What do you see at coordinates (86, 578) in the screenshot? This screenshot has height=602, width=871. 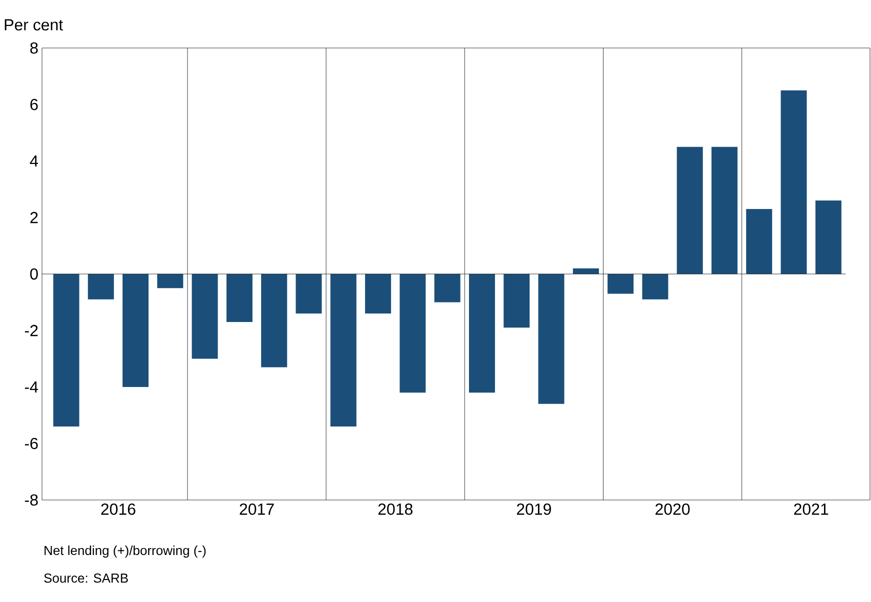 I see `source-note: Source: SARB` at bounding box center [86, 578].